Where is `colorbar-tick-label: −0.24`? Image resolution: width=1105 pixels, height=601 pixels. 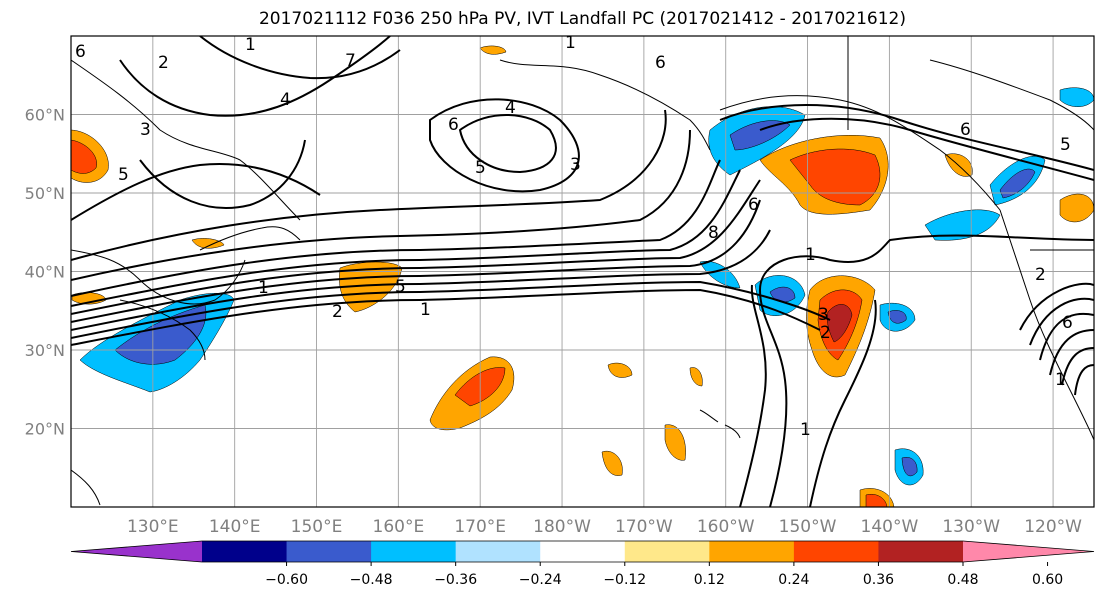
colorbar-tick-label: −0.24 is located at coordinates (540, 580).